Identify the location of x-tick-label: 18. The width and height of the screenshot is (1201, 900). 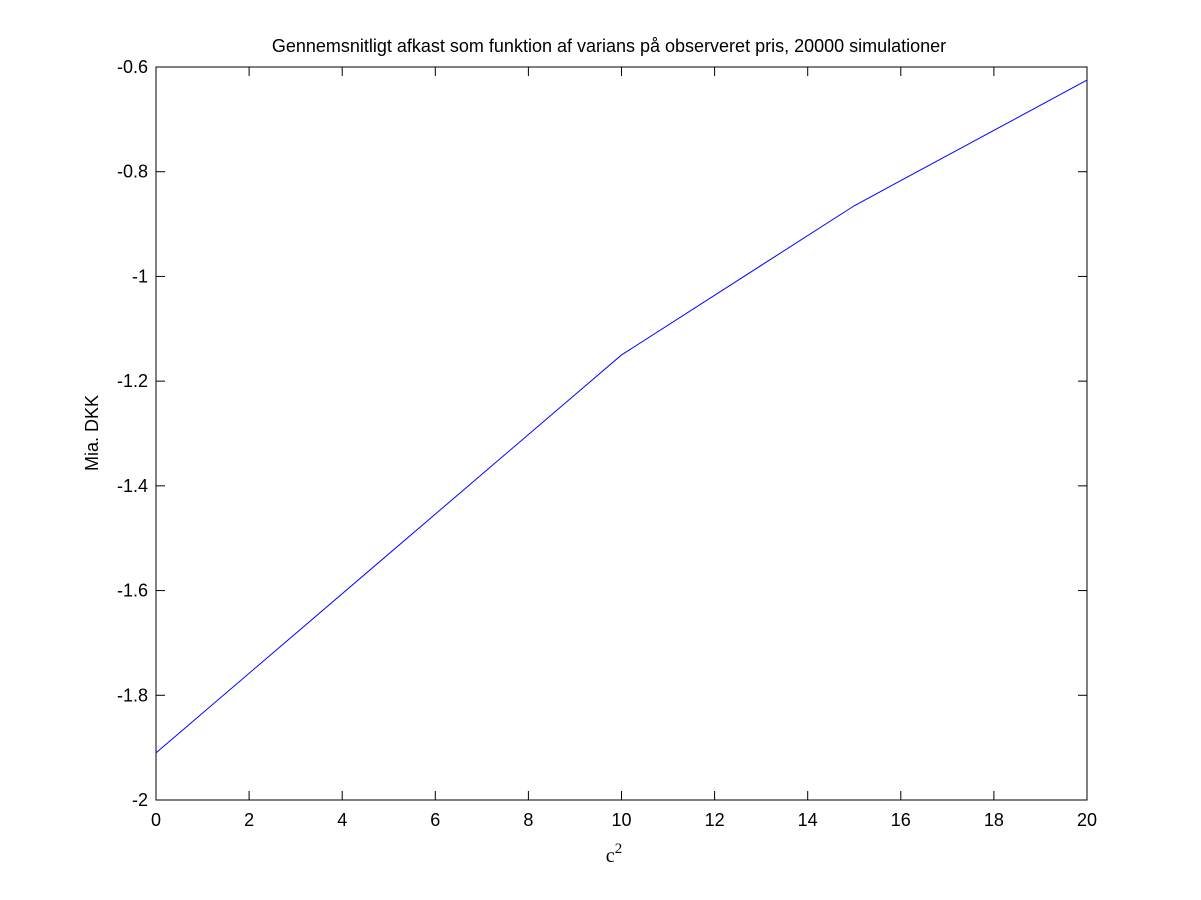
(994, 820).